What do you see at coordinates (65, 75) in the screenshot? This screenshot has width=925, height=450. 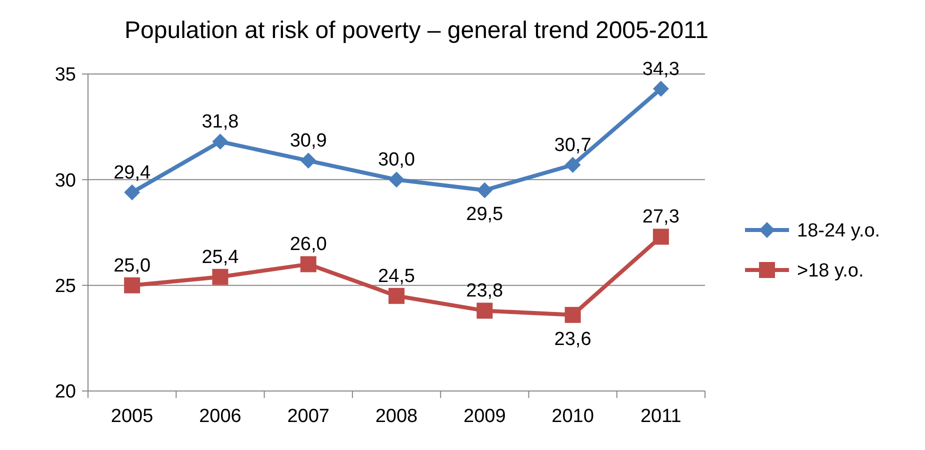 I see `y-tick-label: 35` at bounding box center [65, 75].